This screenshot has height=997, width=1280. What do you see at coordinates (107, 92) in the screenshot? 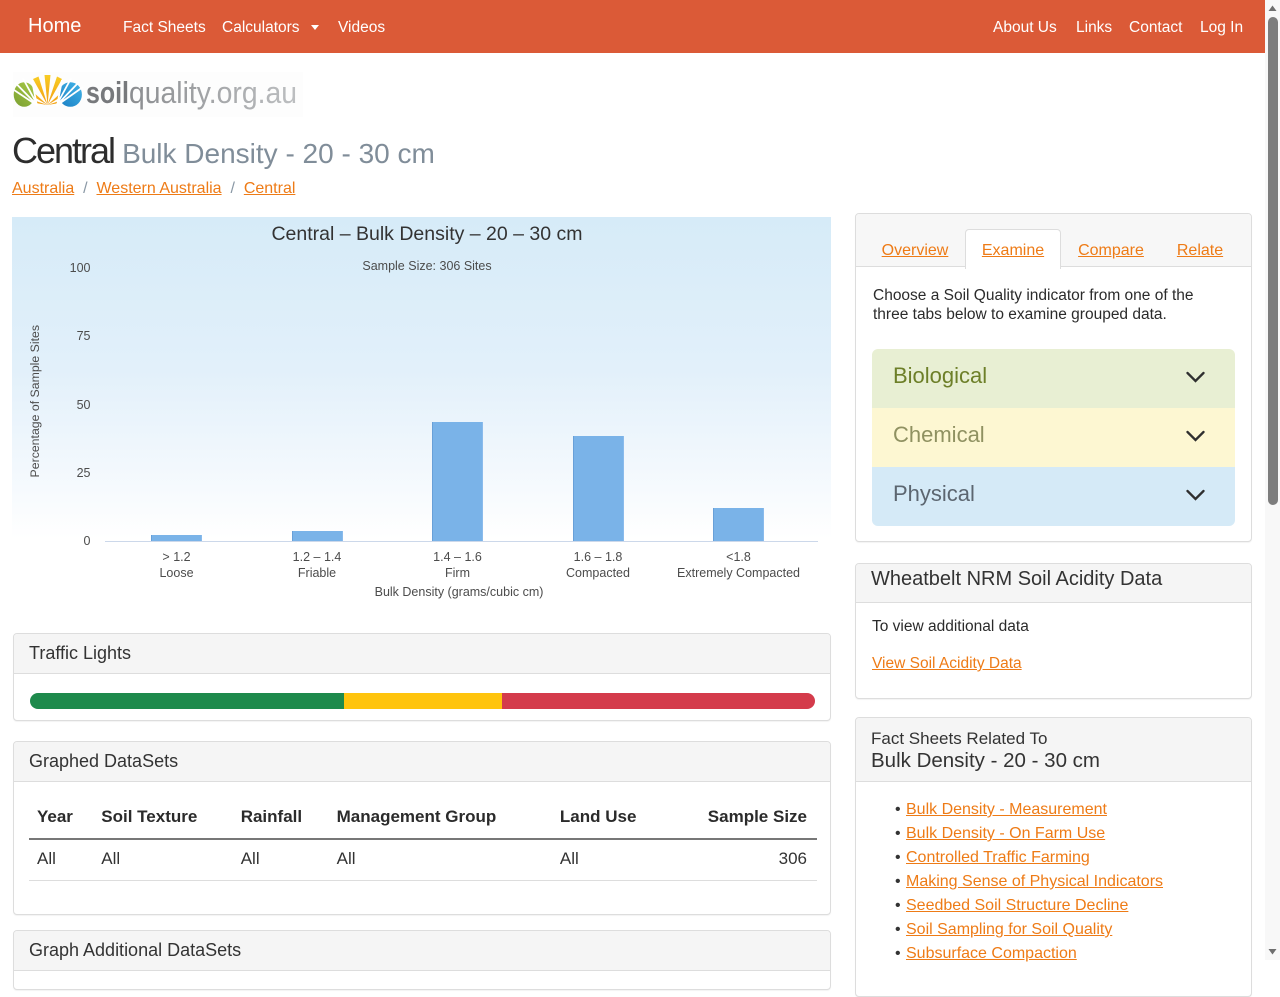
I see `svg-text: soil` at bounding box center [107, 92].